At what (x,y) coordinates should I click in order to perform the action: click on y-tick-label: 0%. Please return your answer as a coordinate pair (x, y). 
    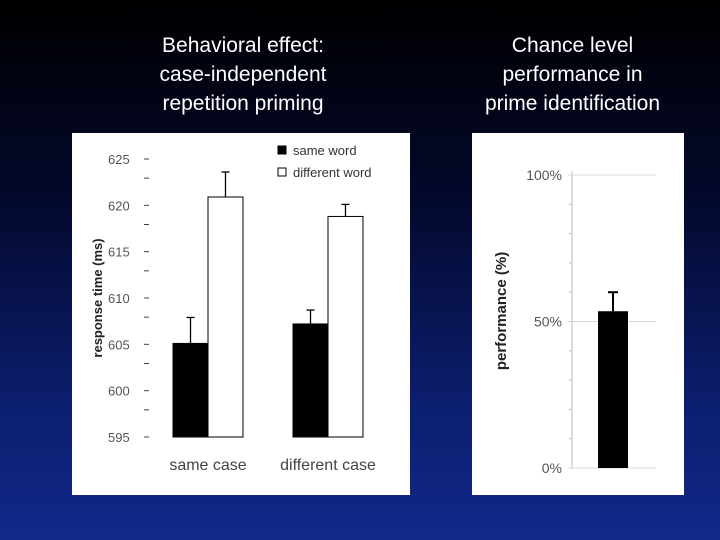
    Looking at the image, I should click on (552, 468).